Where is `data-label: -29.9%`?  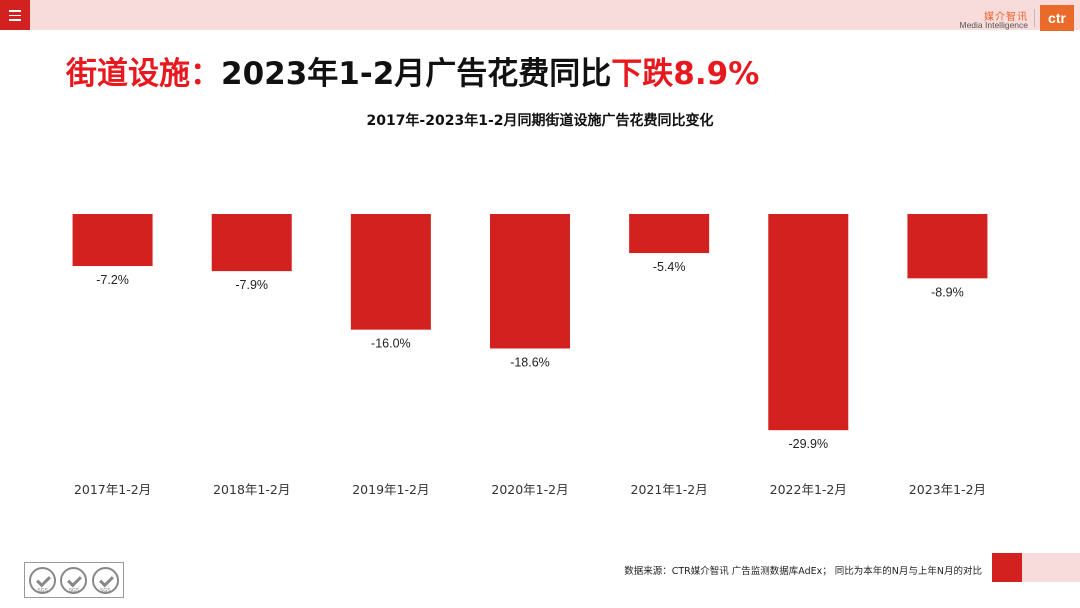
data-label: -29.9% is located at coordinates (808, 444).